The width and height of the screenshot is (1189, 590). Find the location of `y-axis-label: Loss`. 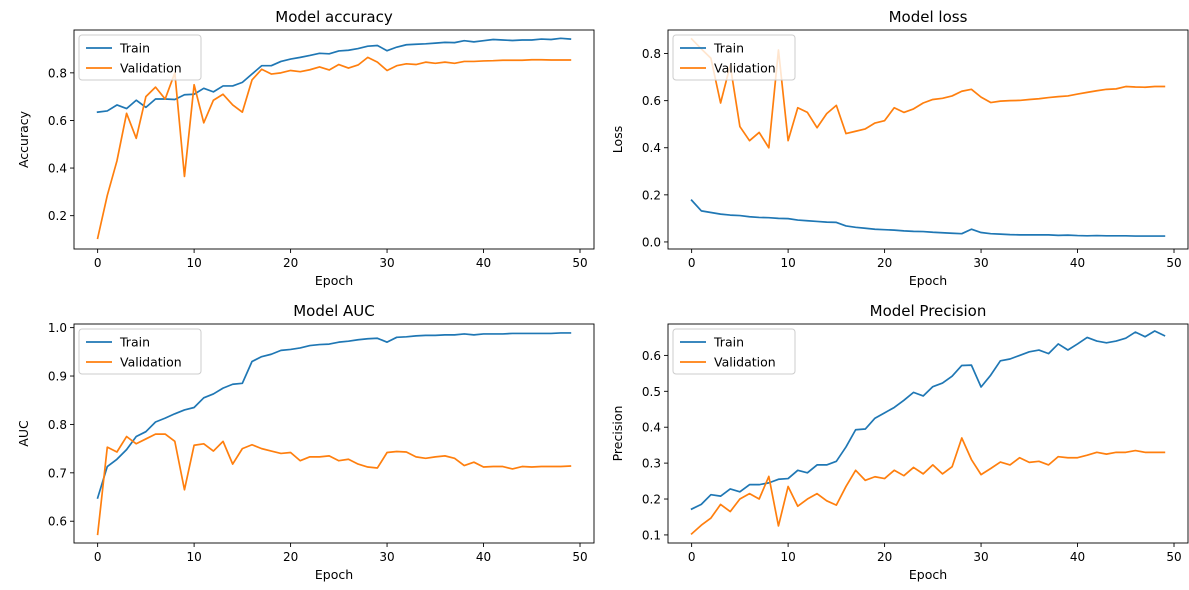

y-axis-label: Loss is located at coordinates (617, 139).